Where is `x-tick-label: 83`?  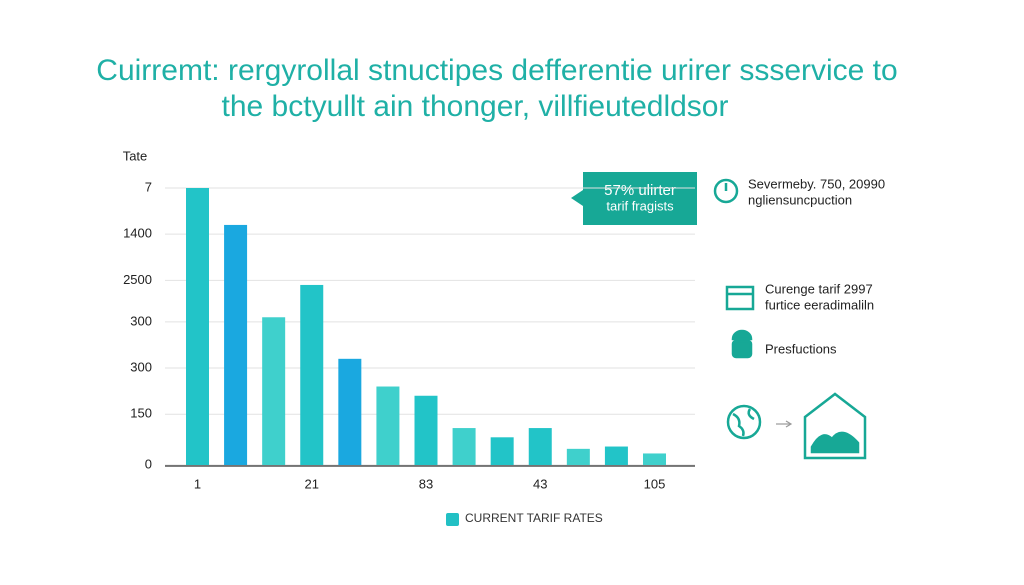
x-tick-label: 83 is located at coordinates (426, 483).